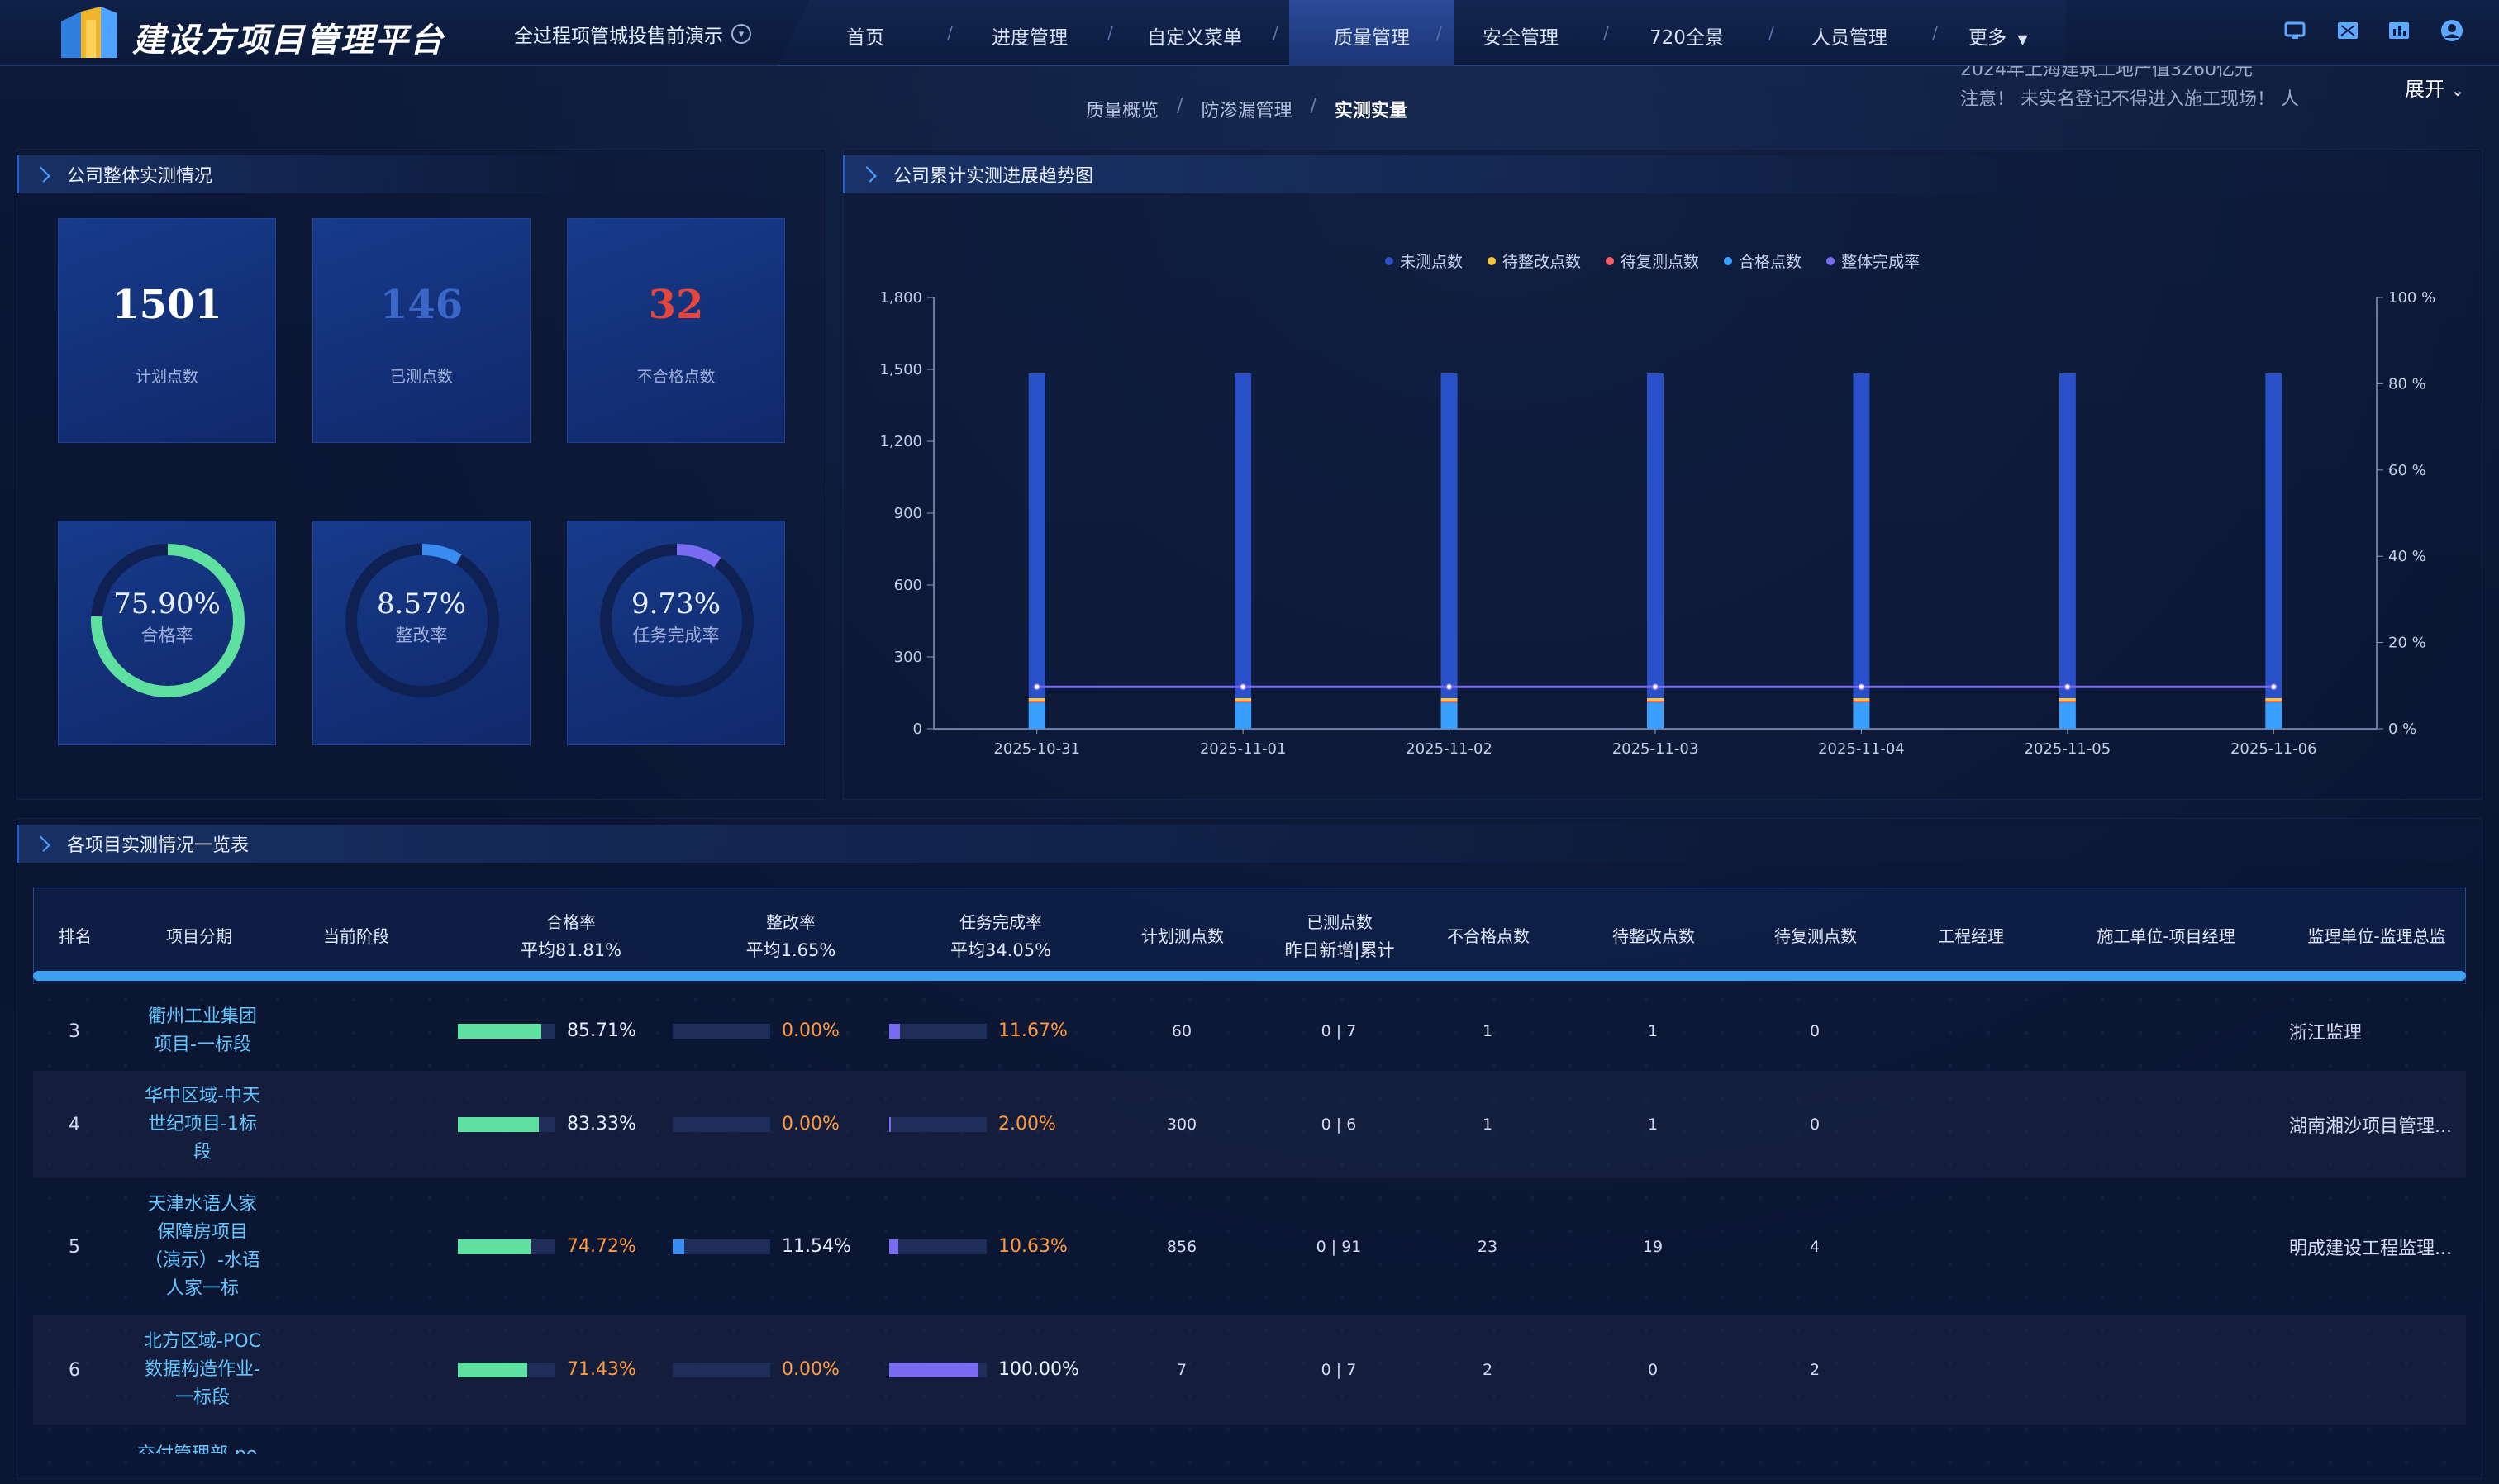  I want to click on ring-value: 75.90%, so click(167, 604).